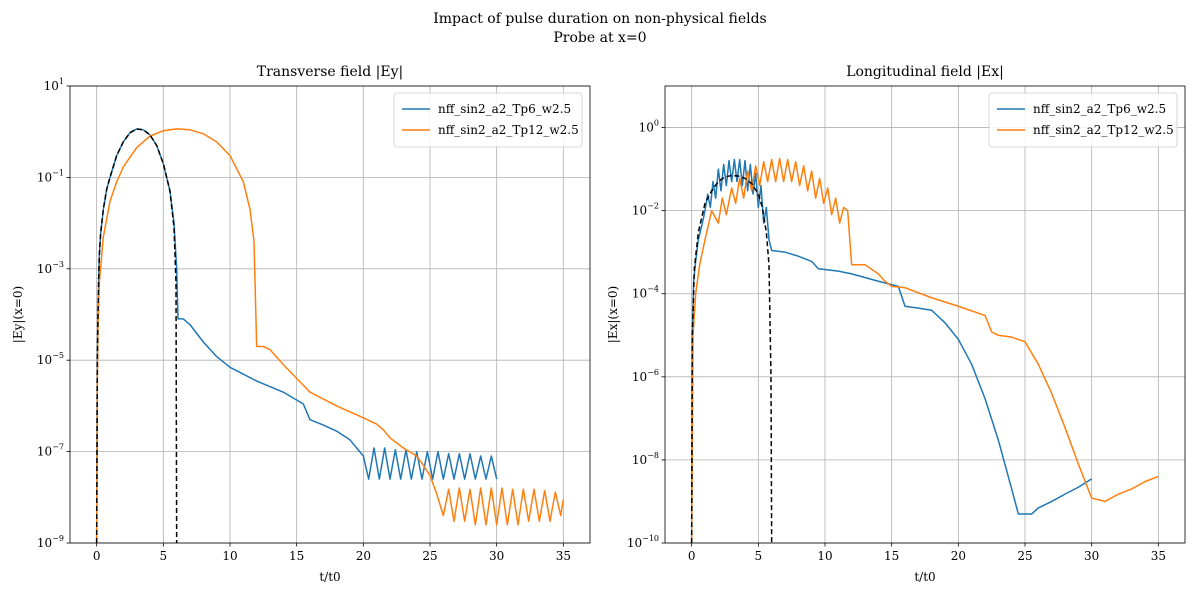 Image resolution: width=1200 pixels, height=600 pixels. What do you see at coordinates (649, 127) in the screenshot?
I see `y-tick-label: 10⁰` at bounding box center [649, 127].